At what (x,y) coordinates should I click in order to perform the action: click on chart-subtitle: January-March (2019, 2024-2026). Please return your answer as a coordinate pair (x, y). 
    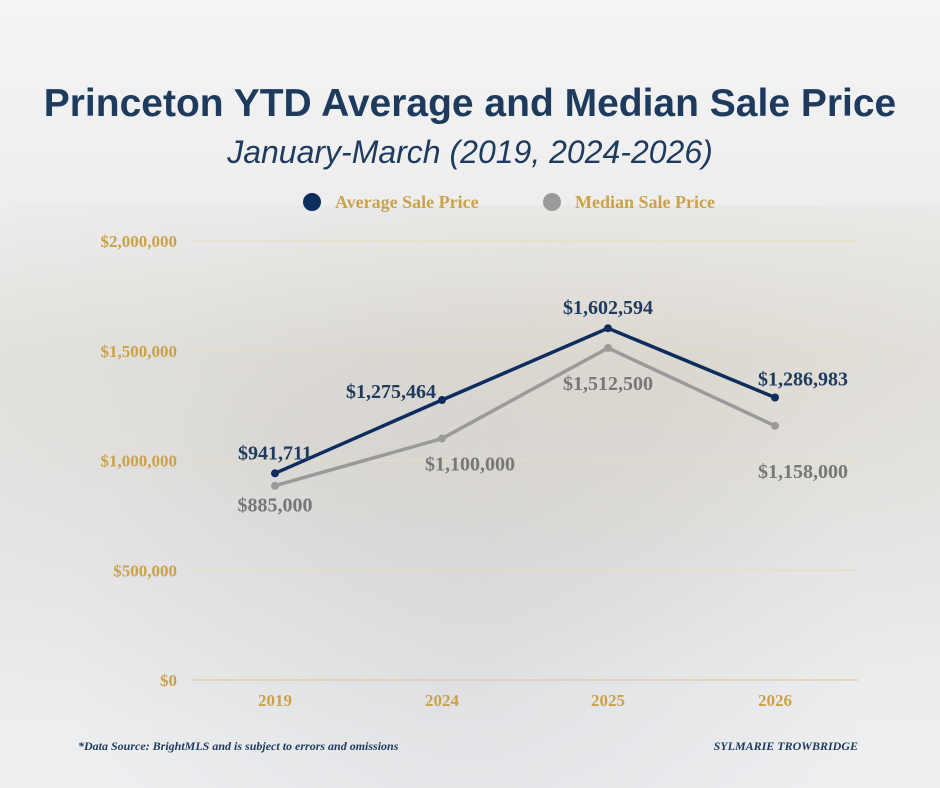
    Looking at the image, I should click on (470, 152).